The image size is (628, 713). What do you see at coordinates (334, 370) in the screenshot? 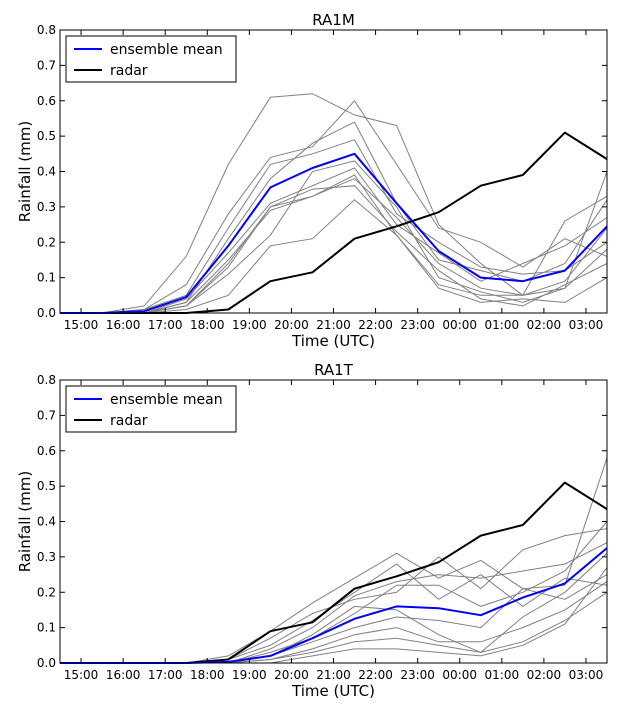
I see `chart-title: RA1T` at bounding box center [334, 370].